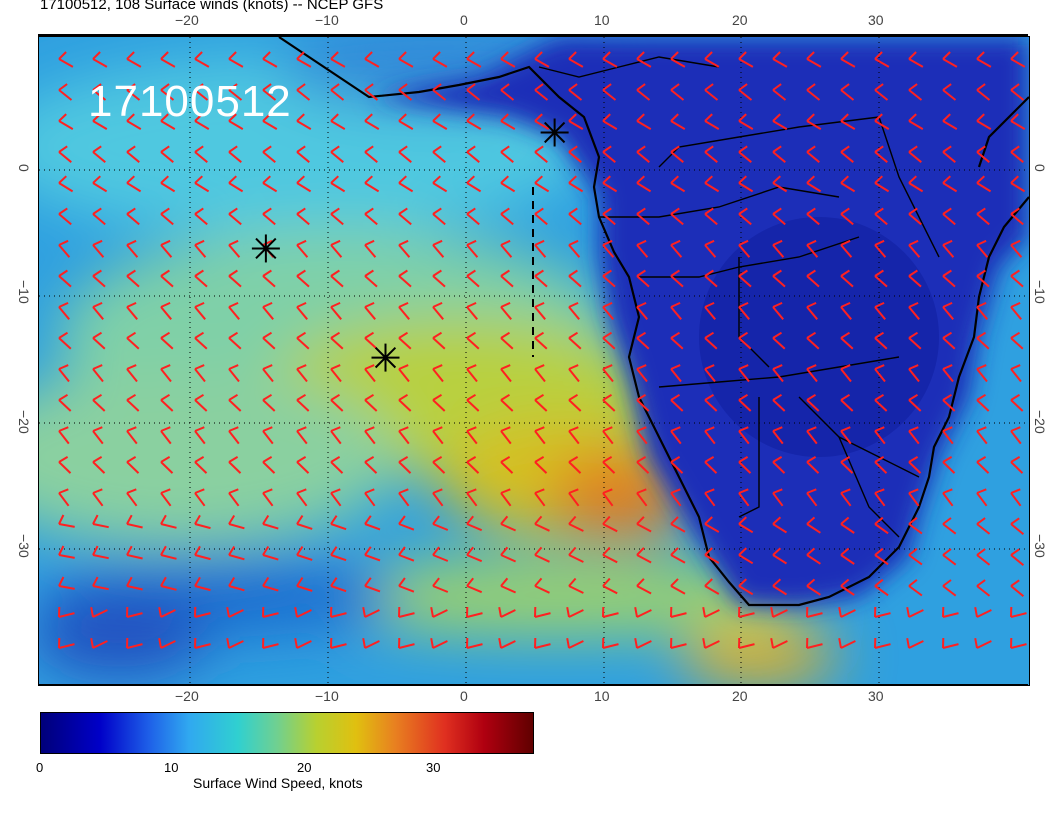 This screenshot has height=816, width=1056. Describe the element at coordinates (190, 101) in the screenshot. I see `date-stamp: 17100512` at that location.